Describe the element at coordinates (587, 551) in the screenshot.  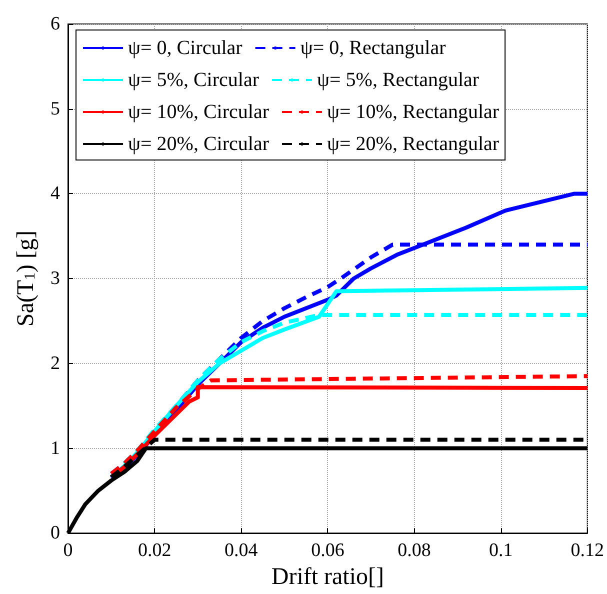
I see `x-tick-label: 0.12` at that location.